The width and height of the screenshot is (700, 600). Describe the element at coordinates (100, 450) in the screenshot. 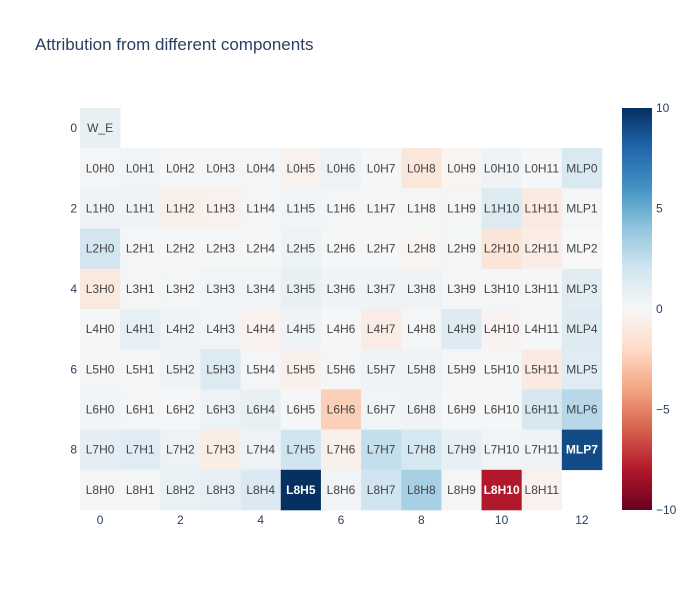

I see `cell-label: L7H0` at that location.